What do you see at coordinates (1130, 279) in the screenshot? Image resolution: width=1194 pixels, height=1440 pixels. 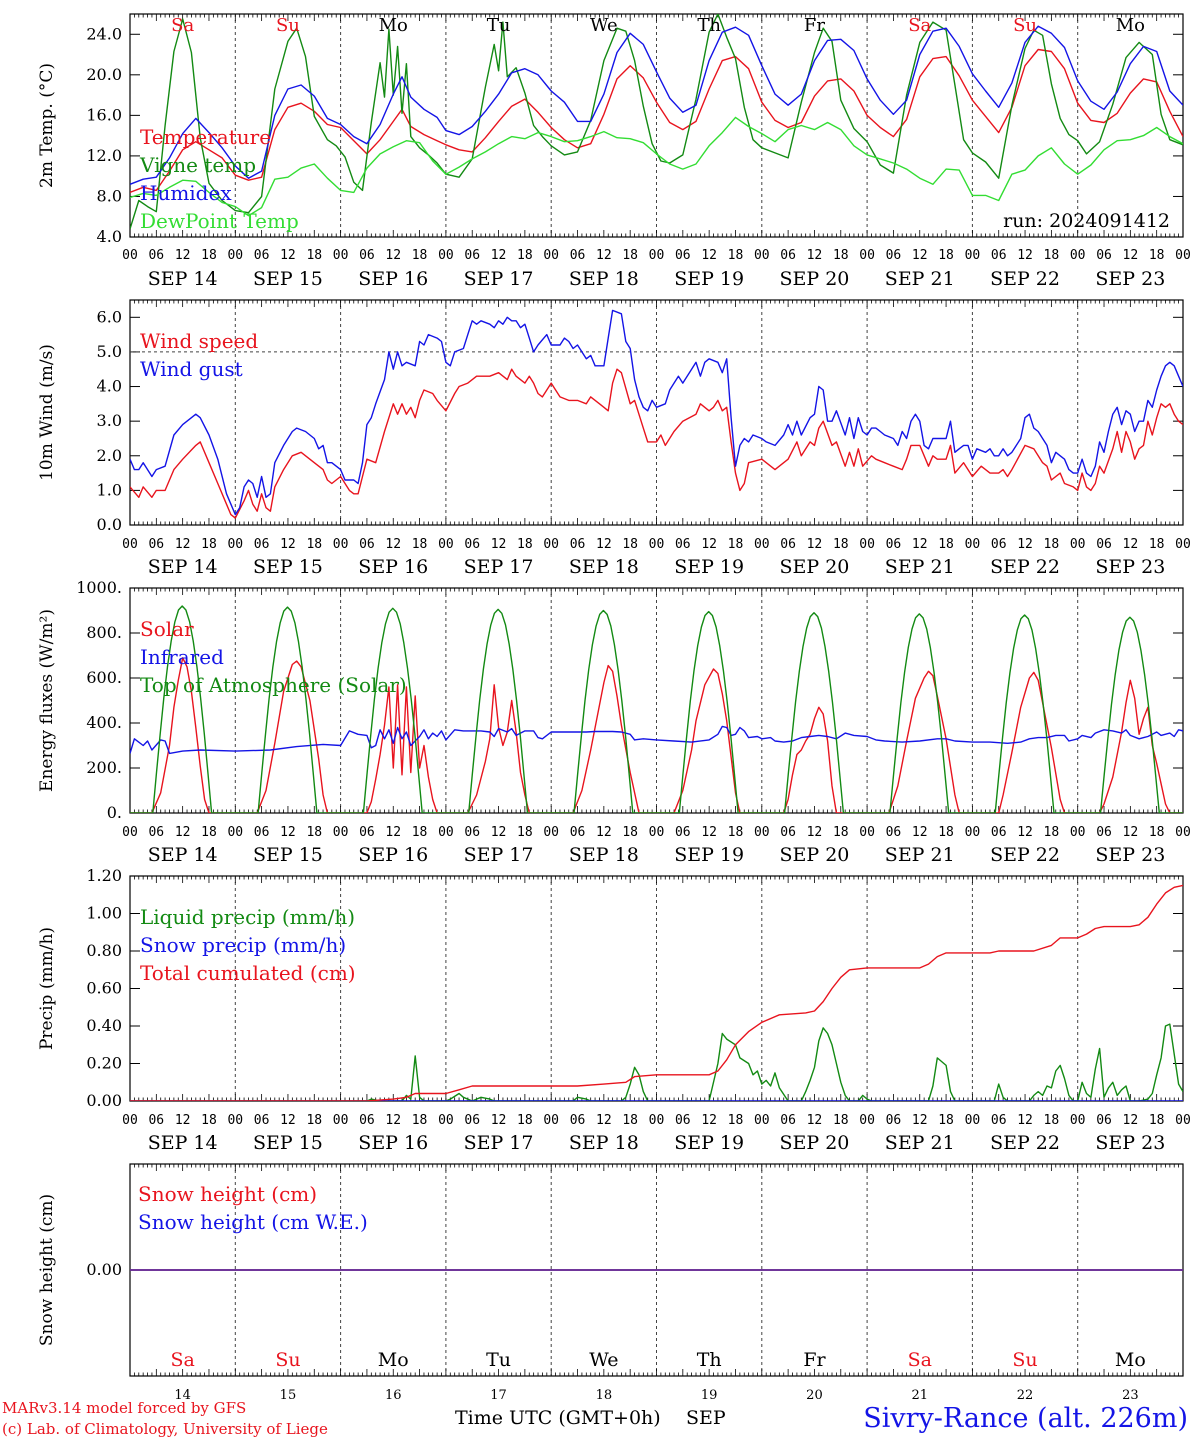 I see `date-label: SEP 23` at bounding box center [1130, 279].